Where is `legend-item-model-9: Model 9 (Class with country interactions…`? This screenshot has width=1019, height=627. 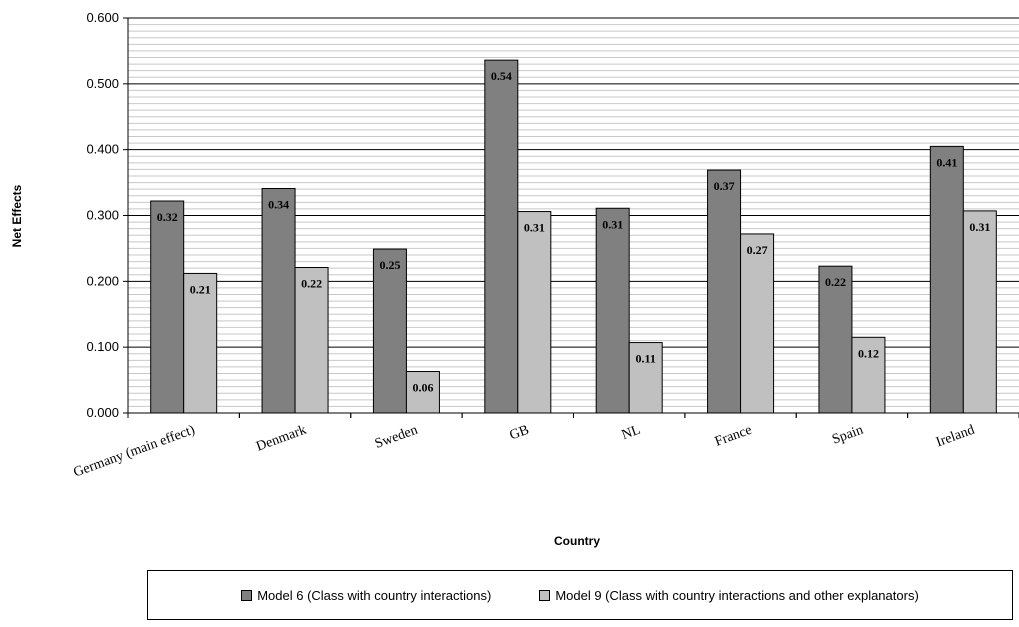 legend-item-model-9: Model 9 (Class with country interactions… is located at coordinates (729, 595).